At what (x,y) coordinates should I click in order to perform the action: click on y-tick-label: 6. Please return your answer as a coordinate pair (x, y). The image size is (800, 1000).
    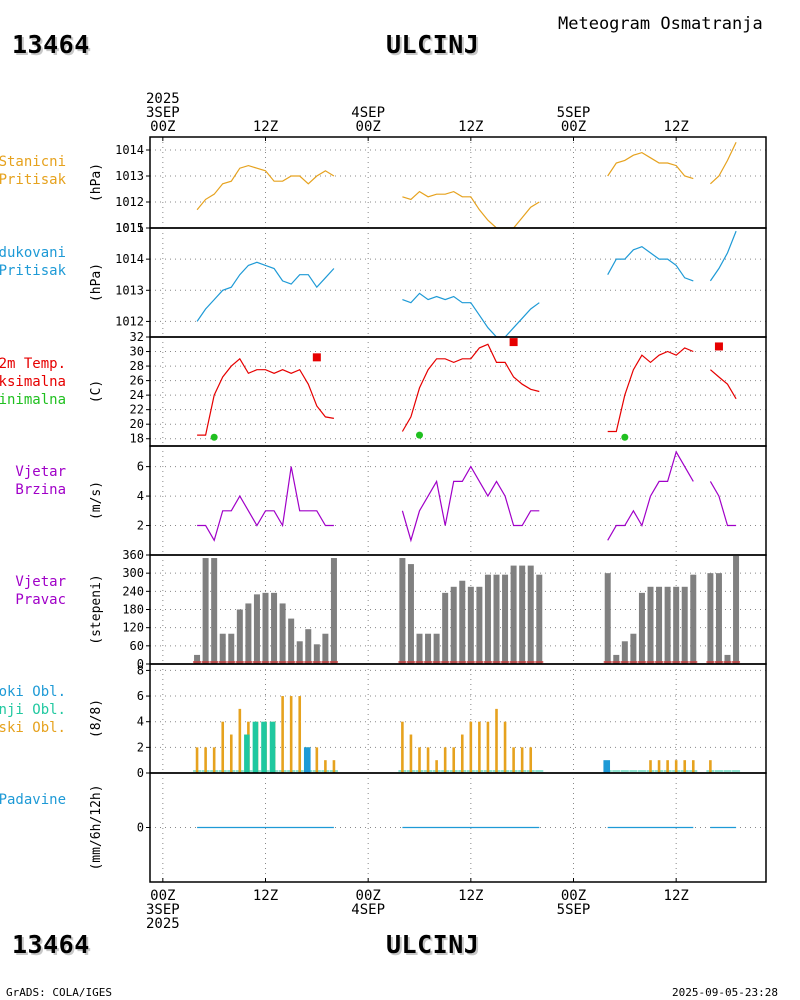
    Looking at the image, I should click on (140, 467).